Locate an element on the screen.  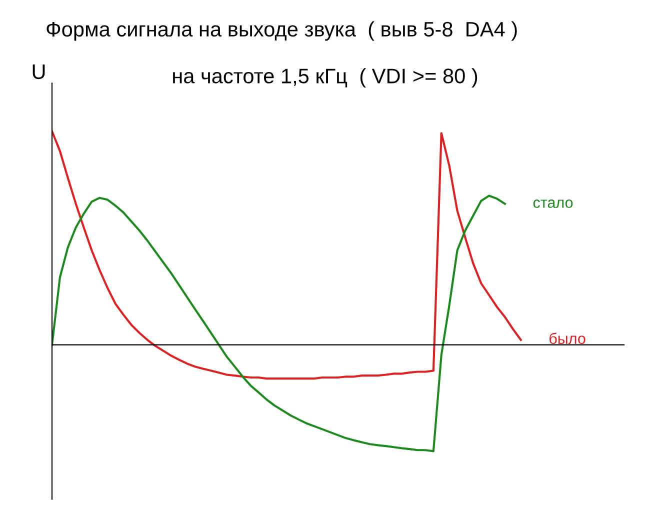
series-label: стало is located at coordinates (553, 204).